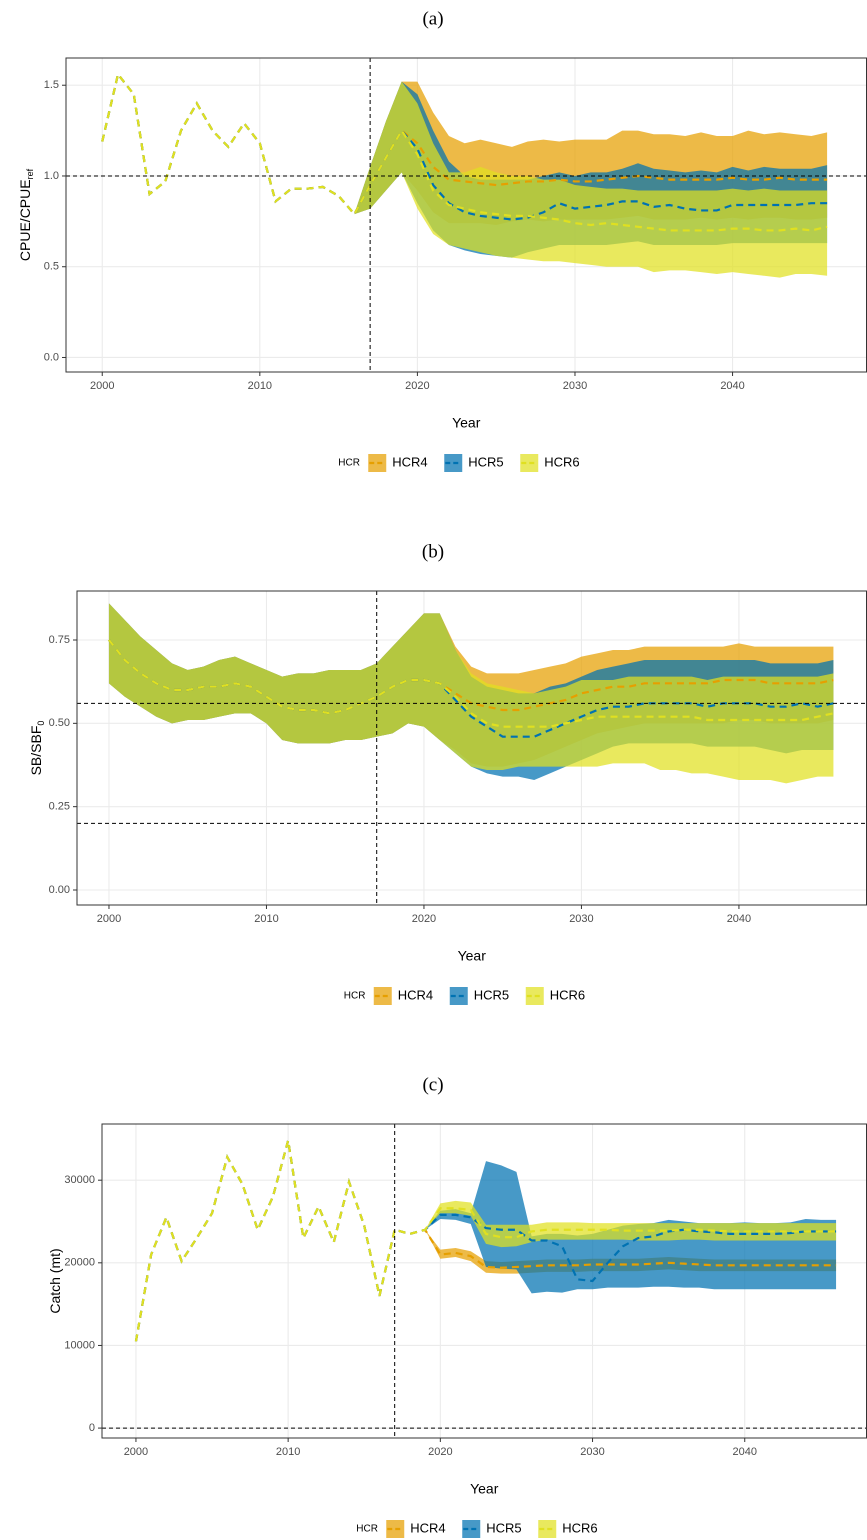 This screenshot has height=1540, width=867. I want to click on panel-title: (b), so click(433, 551).